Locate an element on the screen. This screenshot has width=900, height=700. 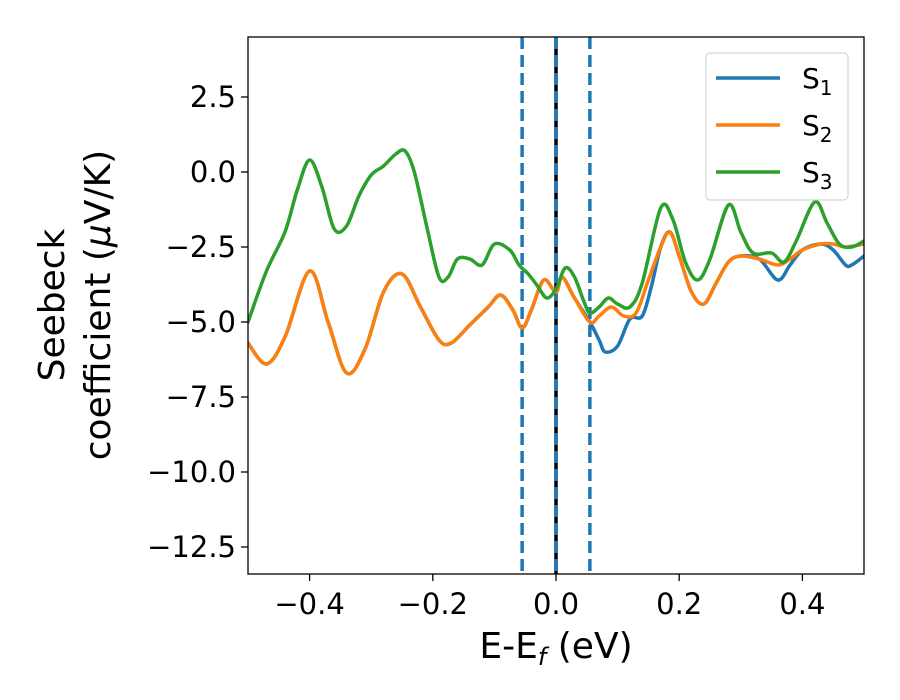
legend: S1 S2 S3 is located at coordinates (777, 126).